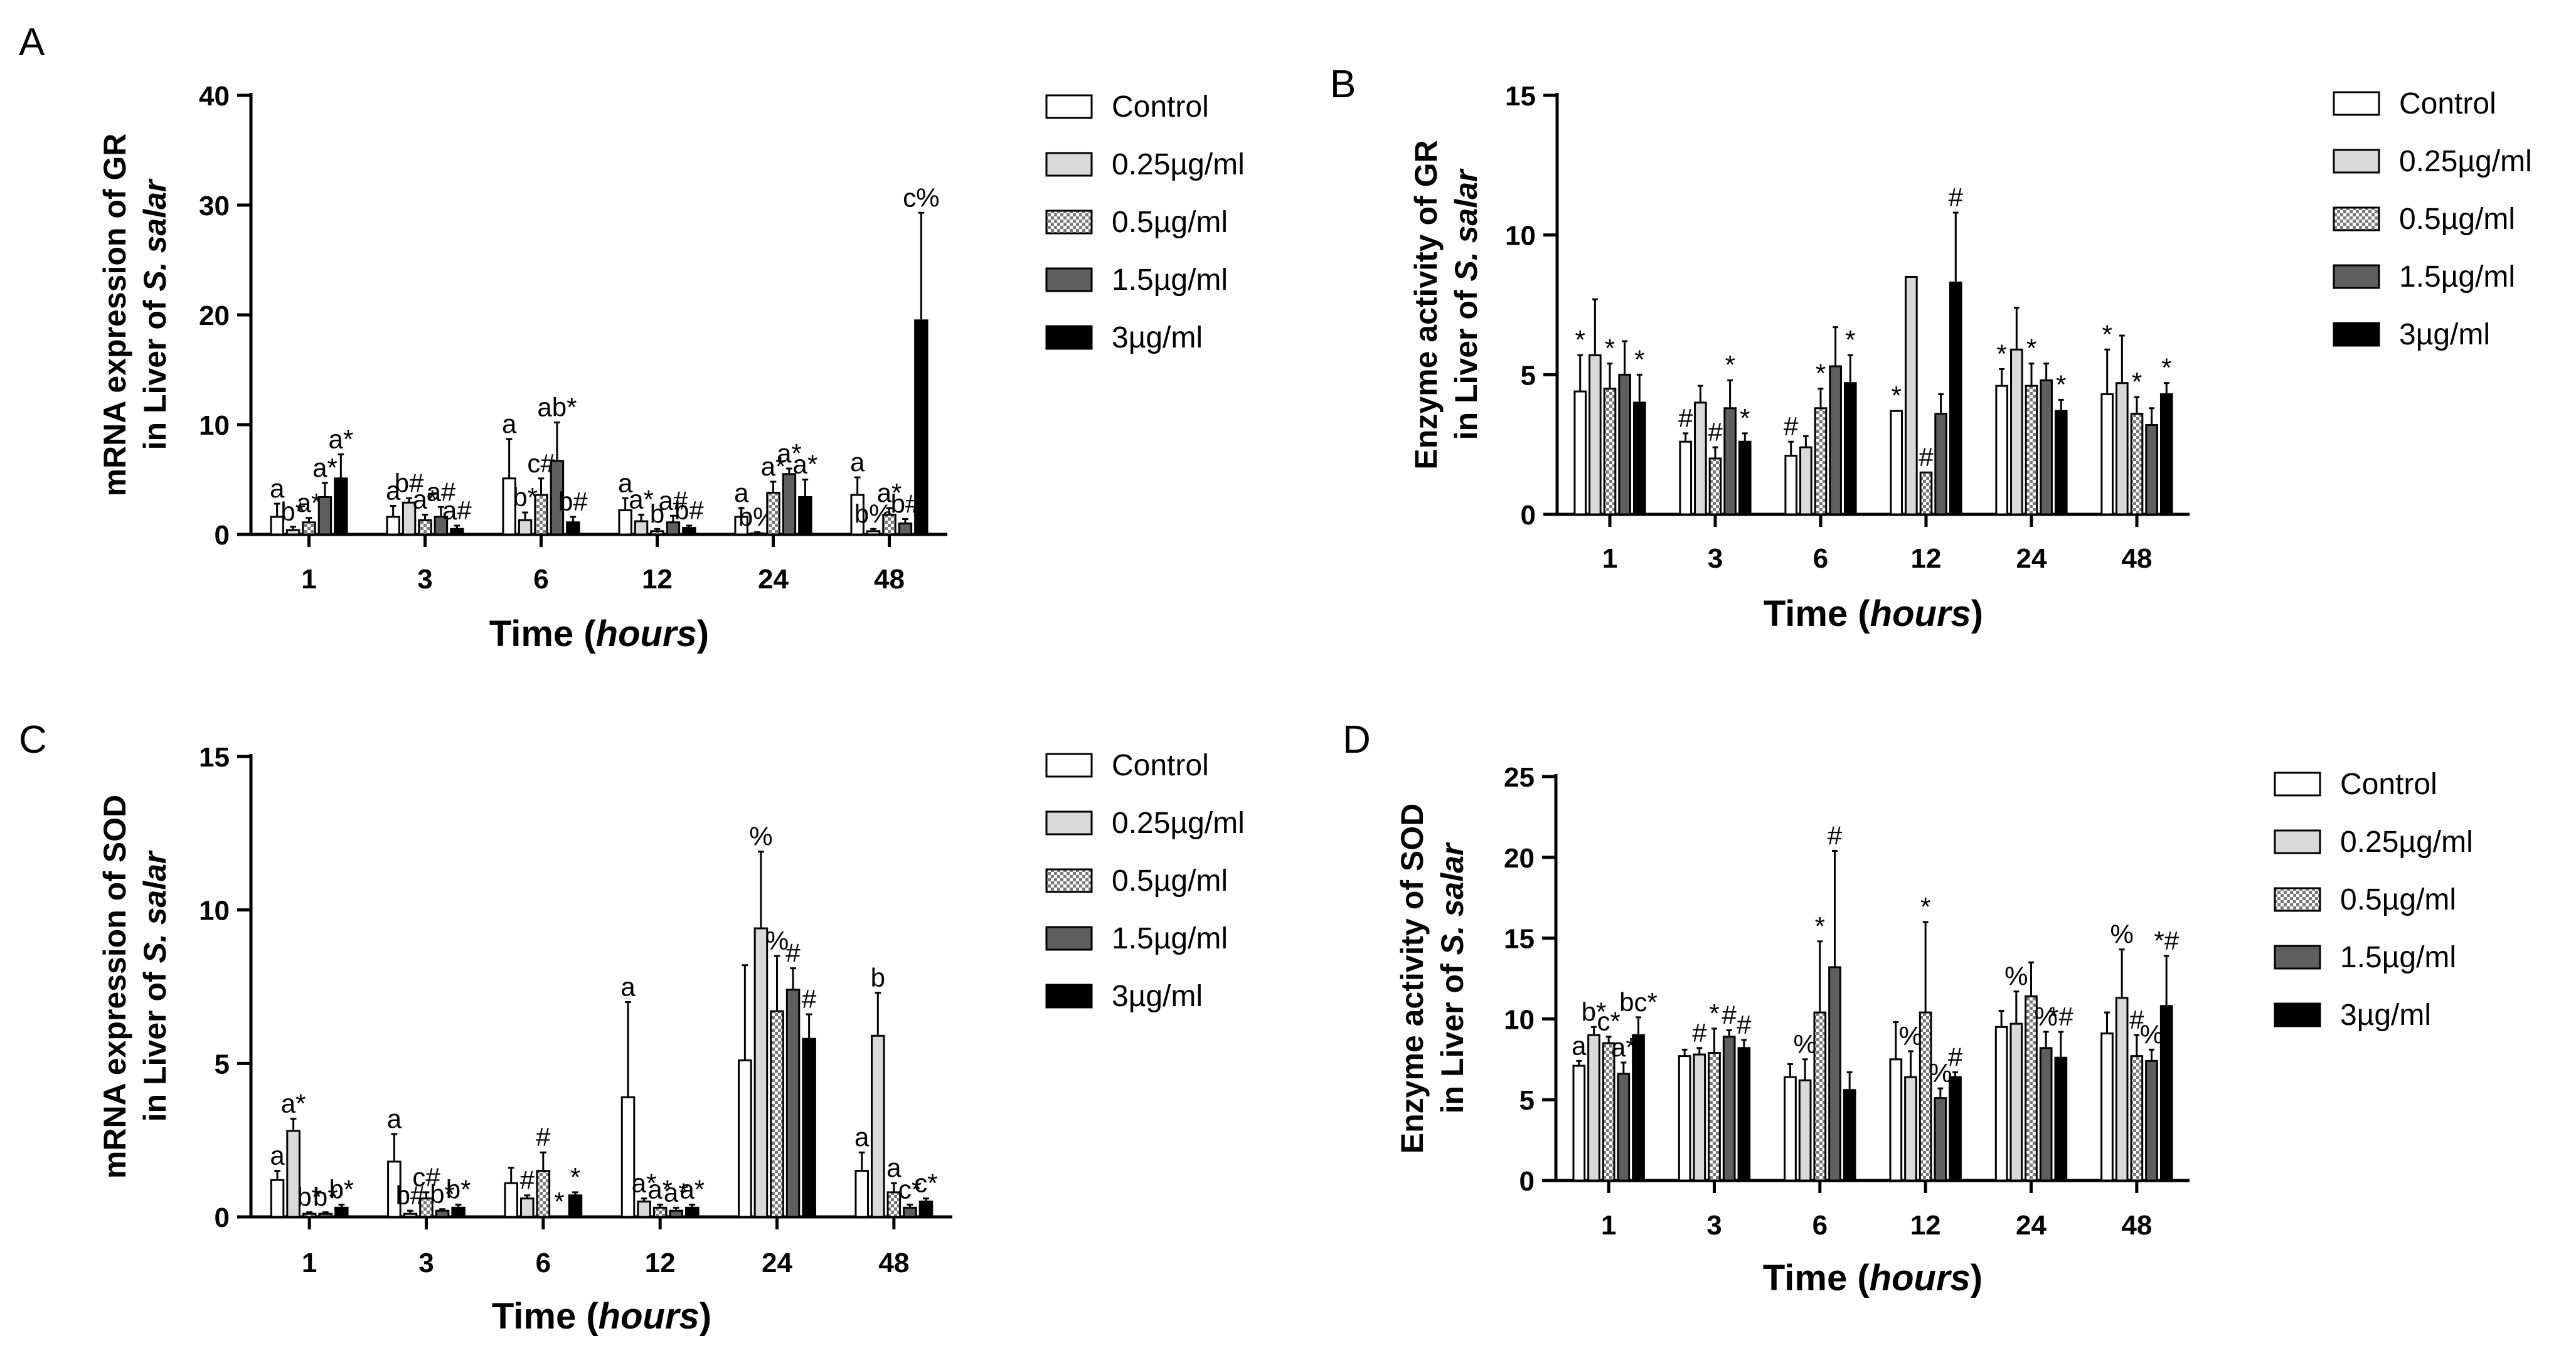 Image resolution: width=2576 pixels, height=1353 pixels. I want to click on x-tick-label: 1, so click(1608, 1225).